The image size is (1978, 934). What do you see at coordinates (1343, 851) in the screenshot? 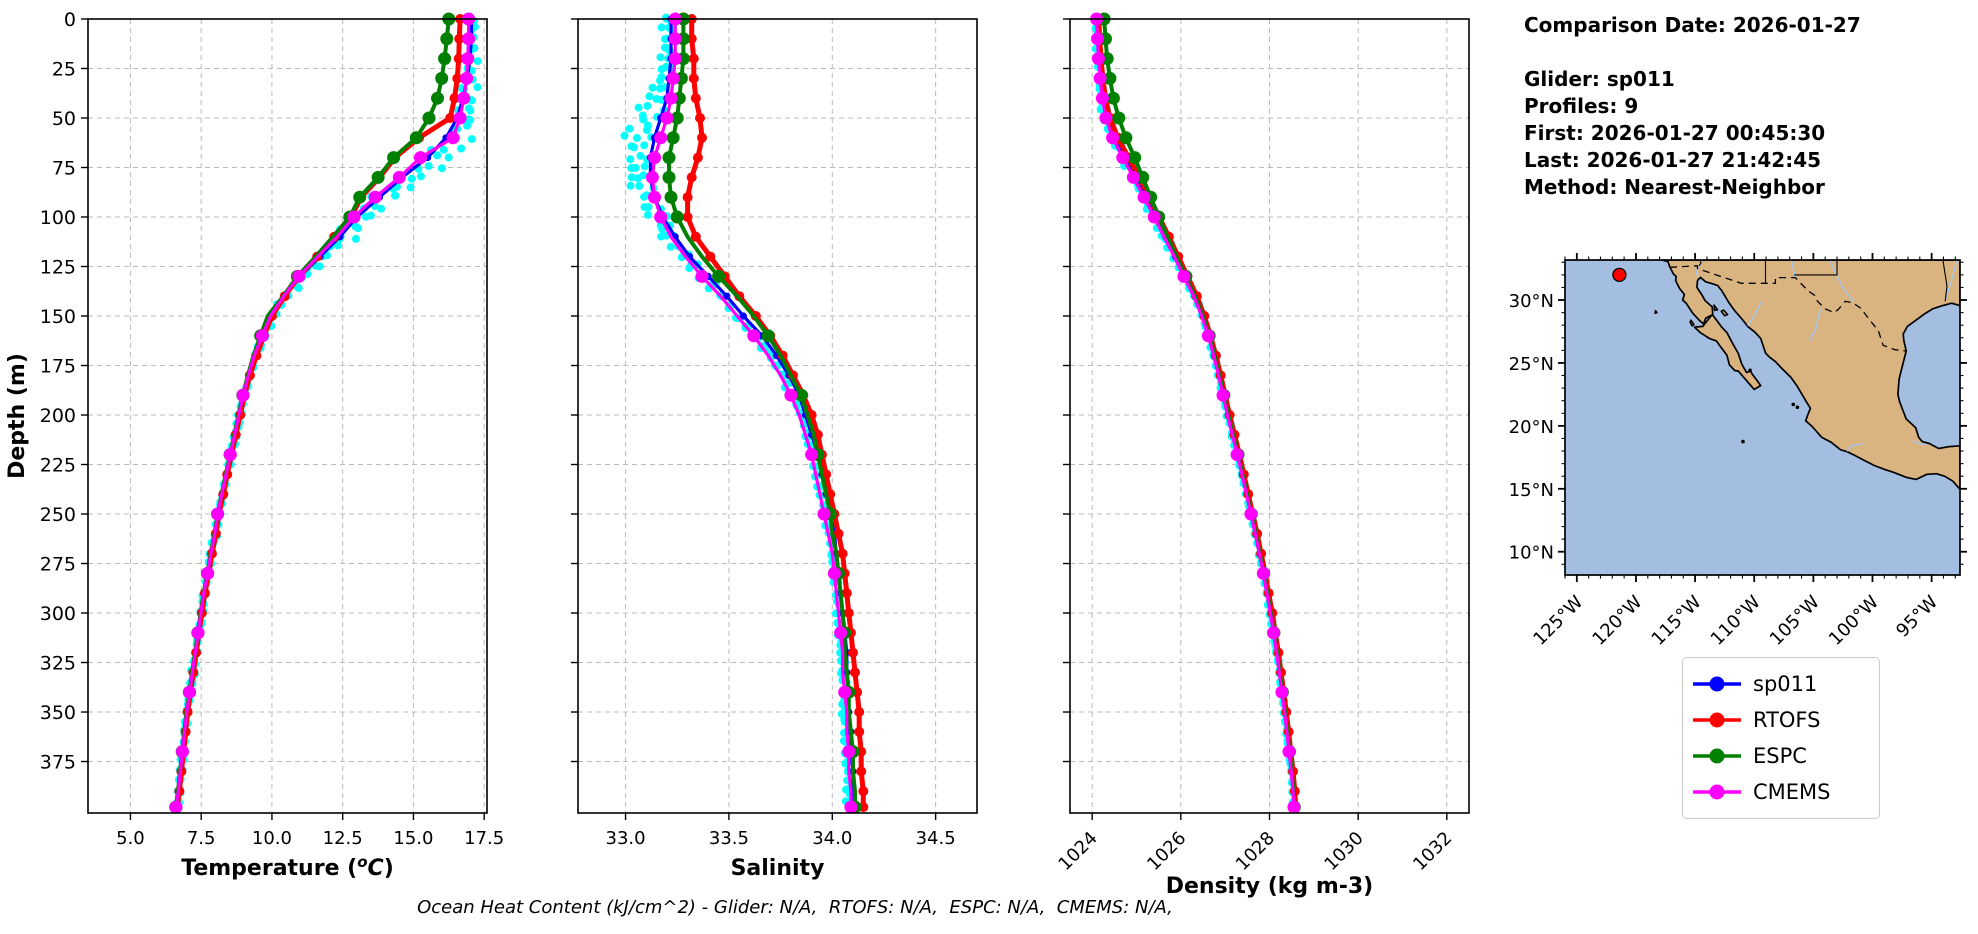
I see `x-tick-label: 1030` at bounding box center [1343, 851].